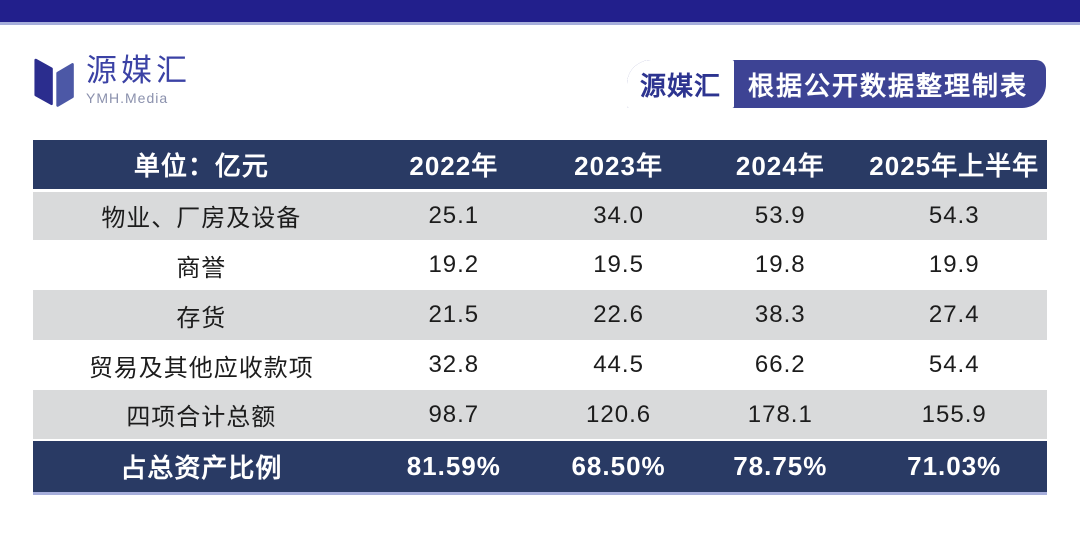 This screenshot has height=541, width=1080. What do you see at coordinates (954, 364) in the screenshot?
I see `cell-value: 54.4` at bounding box center [954, 364].